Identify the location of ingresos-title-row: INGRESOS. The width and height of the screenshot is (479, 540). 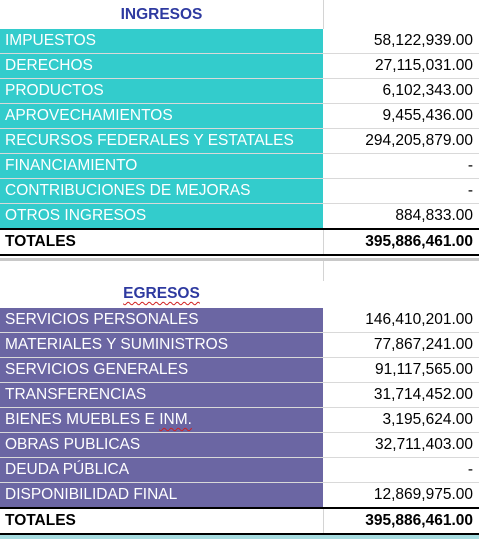
(239, 15).